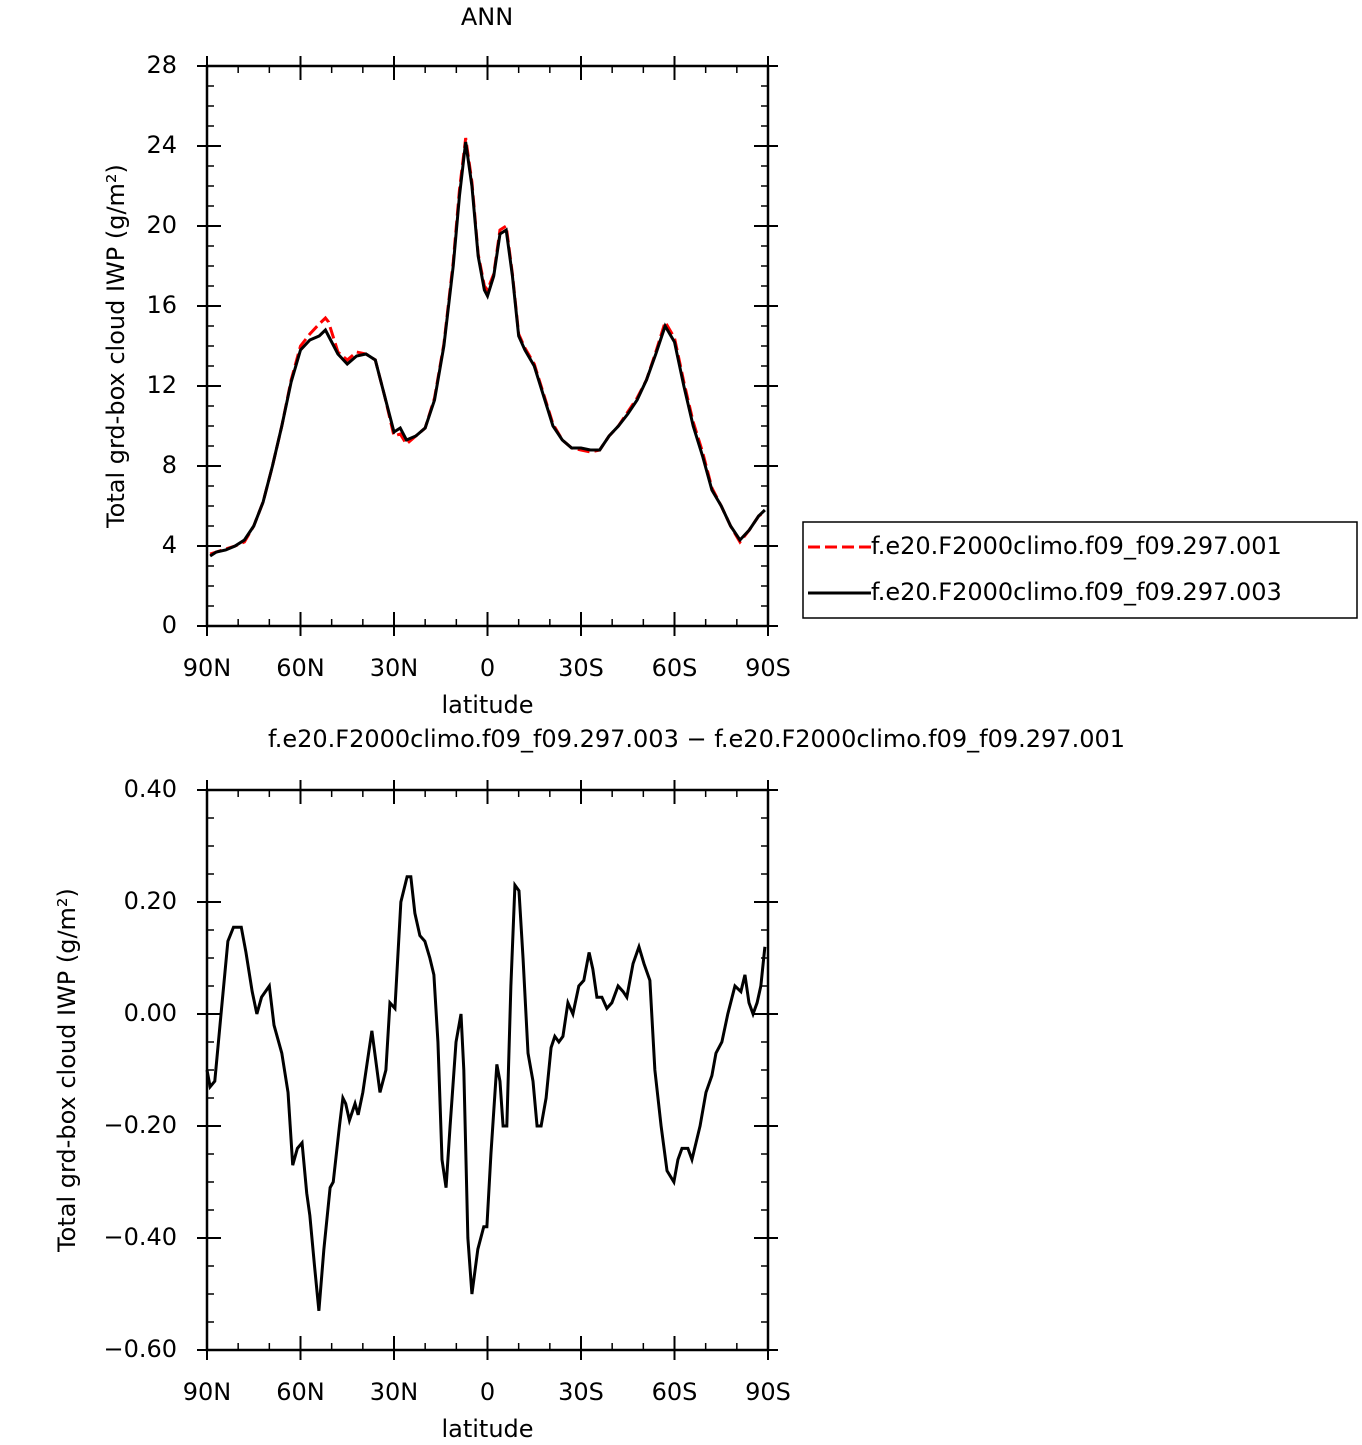  What do you see at coordinates (169, 625) in the screenshot?
I see `y-tick-label: 0` at bounding box center [169, 625].